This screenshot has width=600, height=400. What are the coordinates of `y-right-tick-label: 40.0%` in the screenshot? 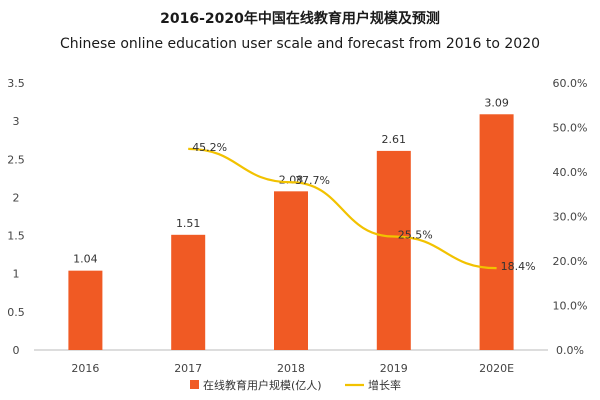 It's located at (570, 172).